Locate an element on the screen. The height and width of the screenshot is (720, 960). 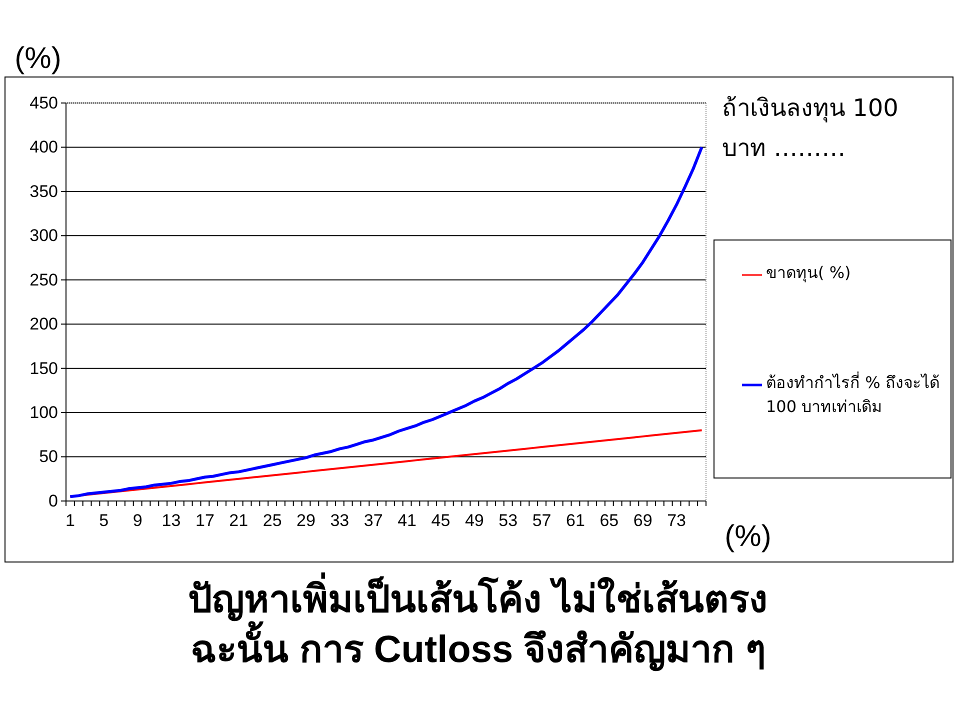
x-axis-title: (%) is located at coordinates (748, 536).